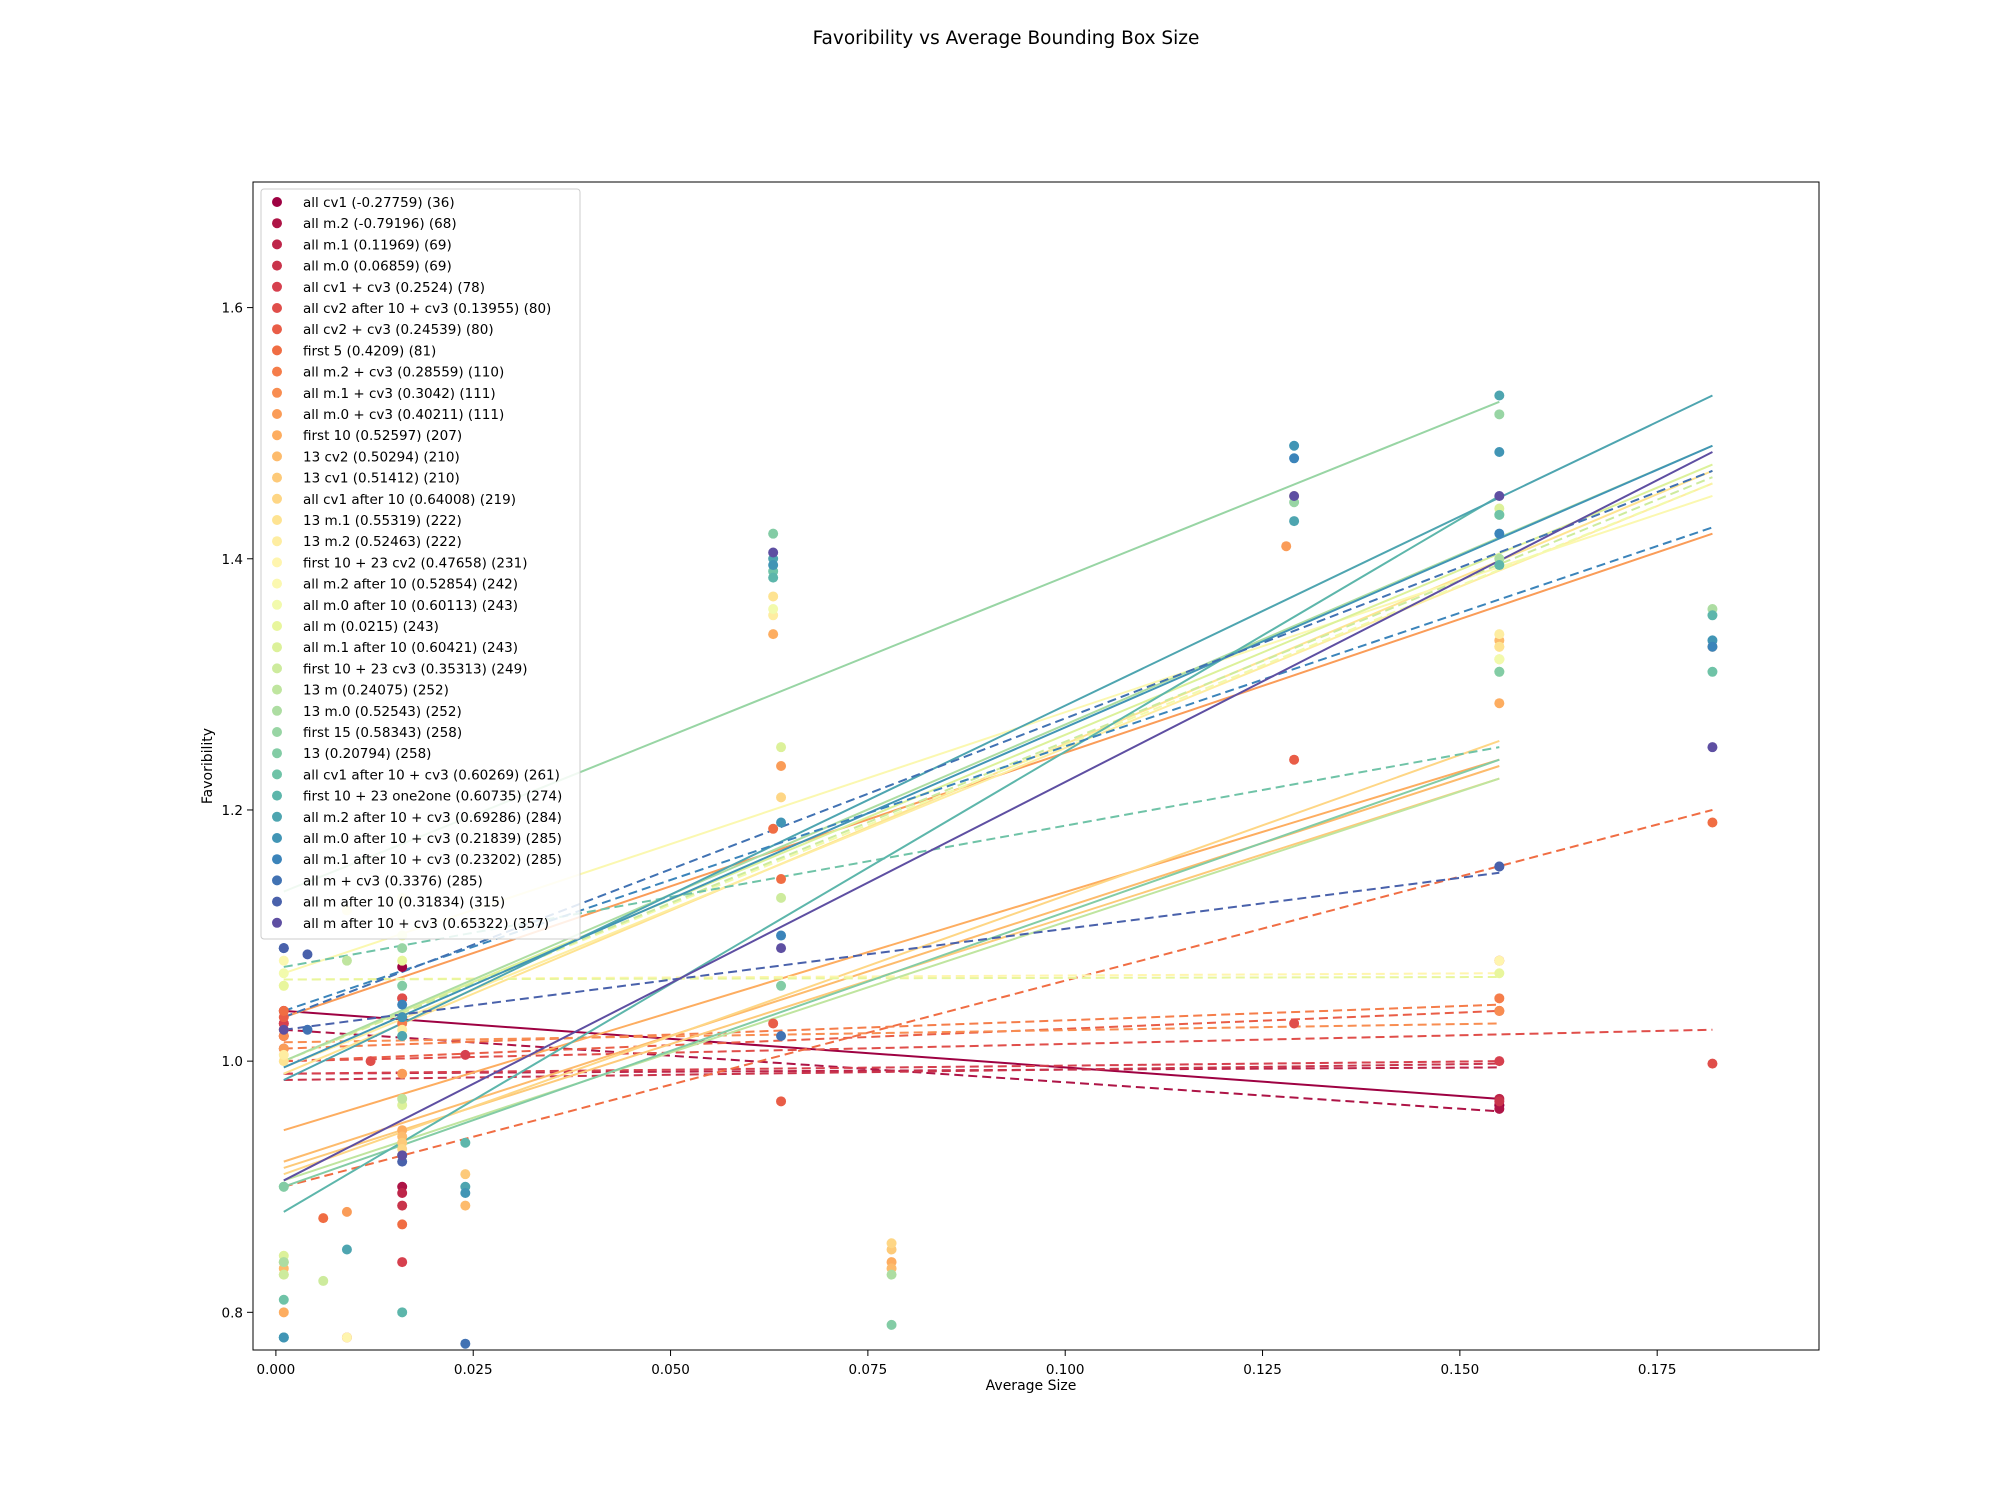  Describe the element at coordinates (377, 245) in the screenshot. I see `legend-entry-label: all m.1 (0.11969) (69)` at that location.